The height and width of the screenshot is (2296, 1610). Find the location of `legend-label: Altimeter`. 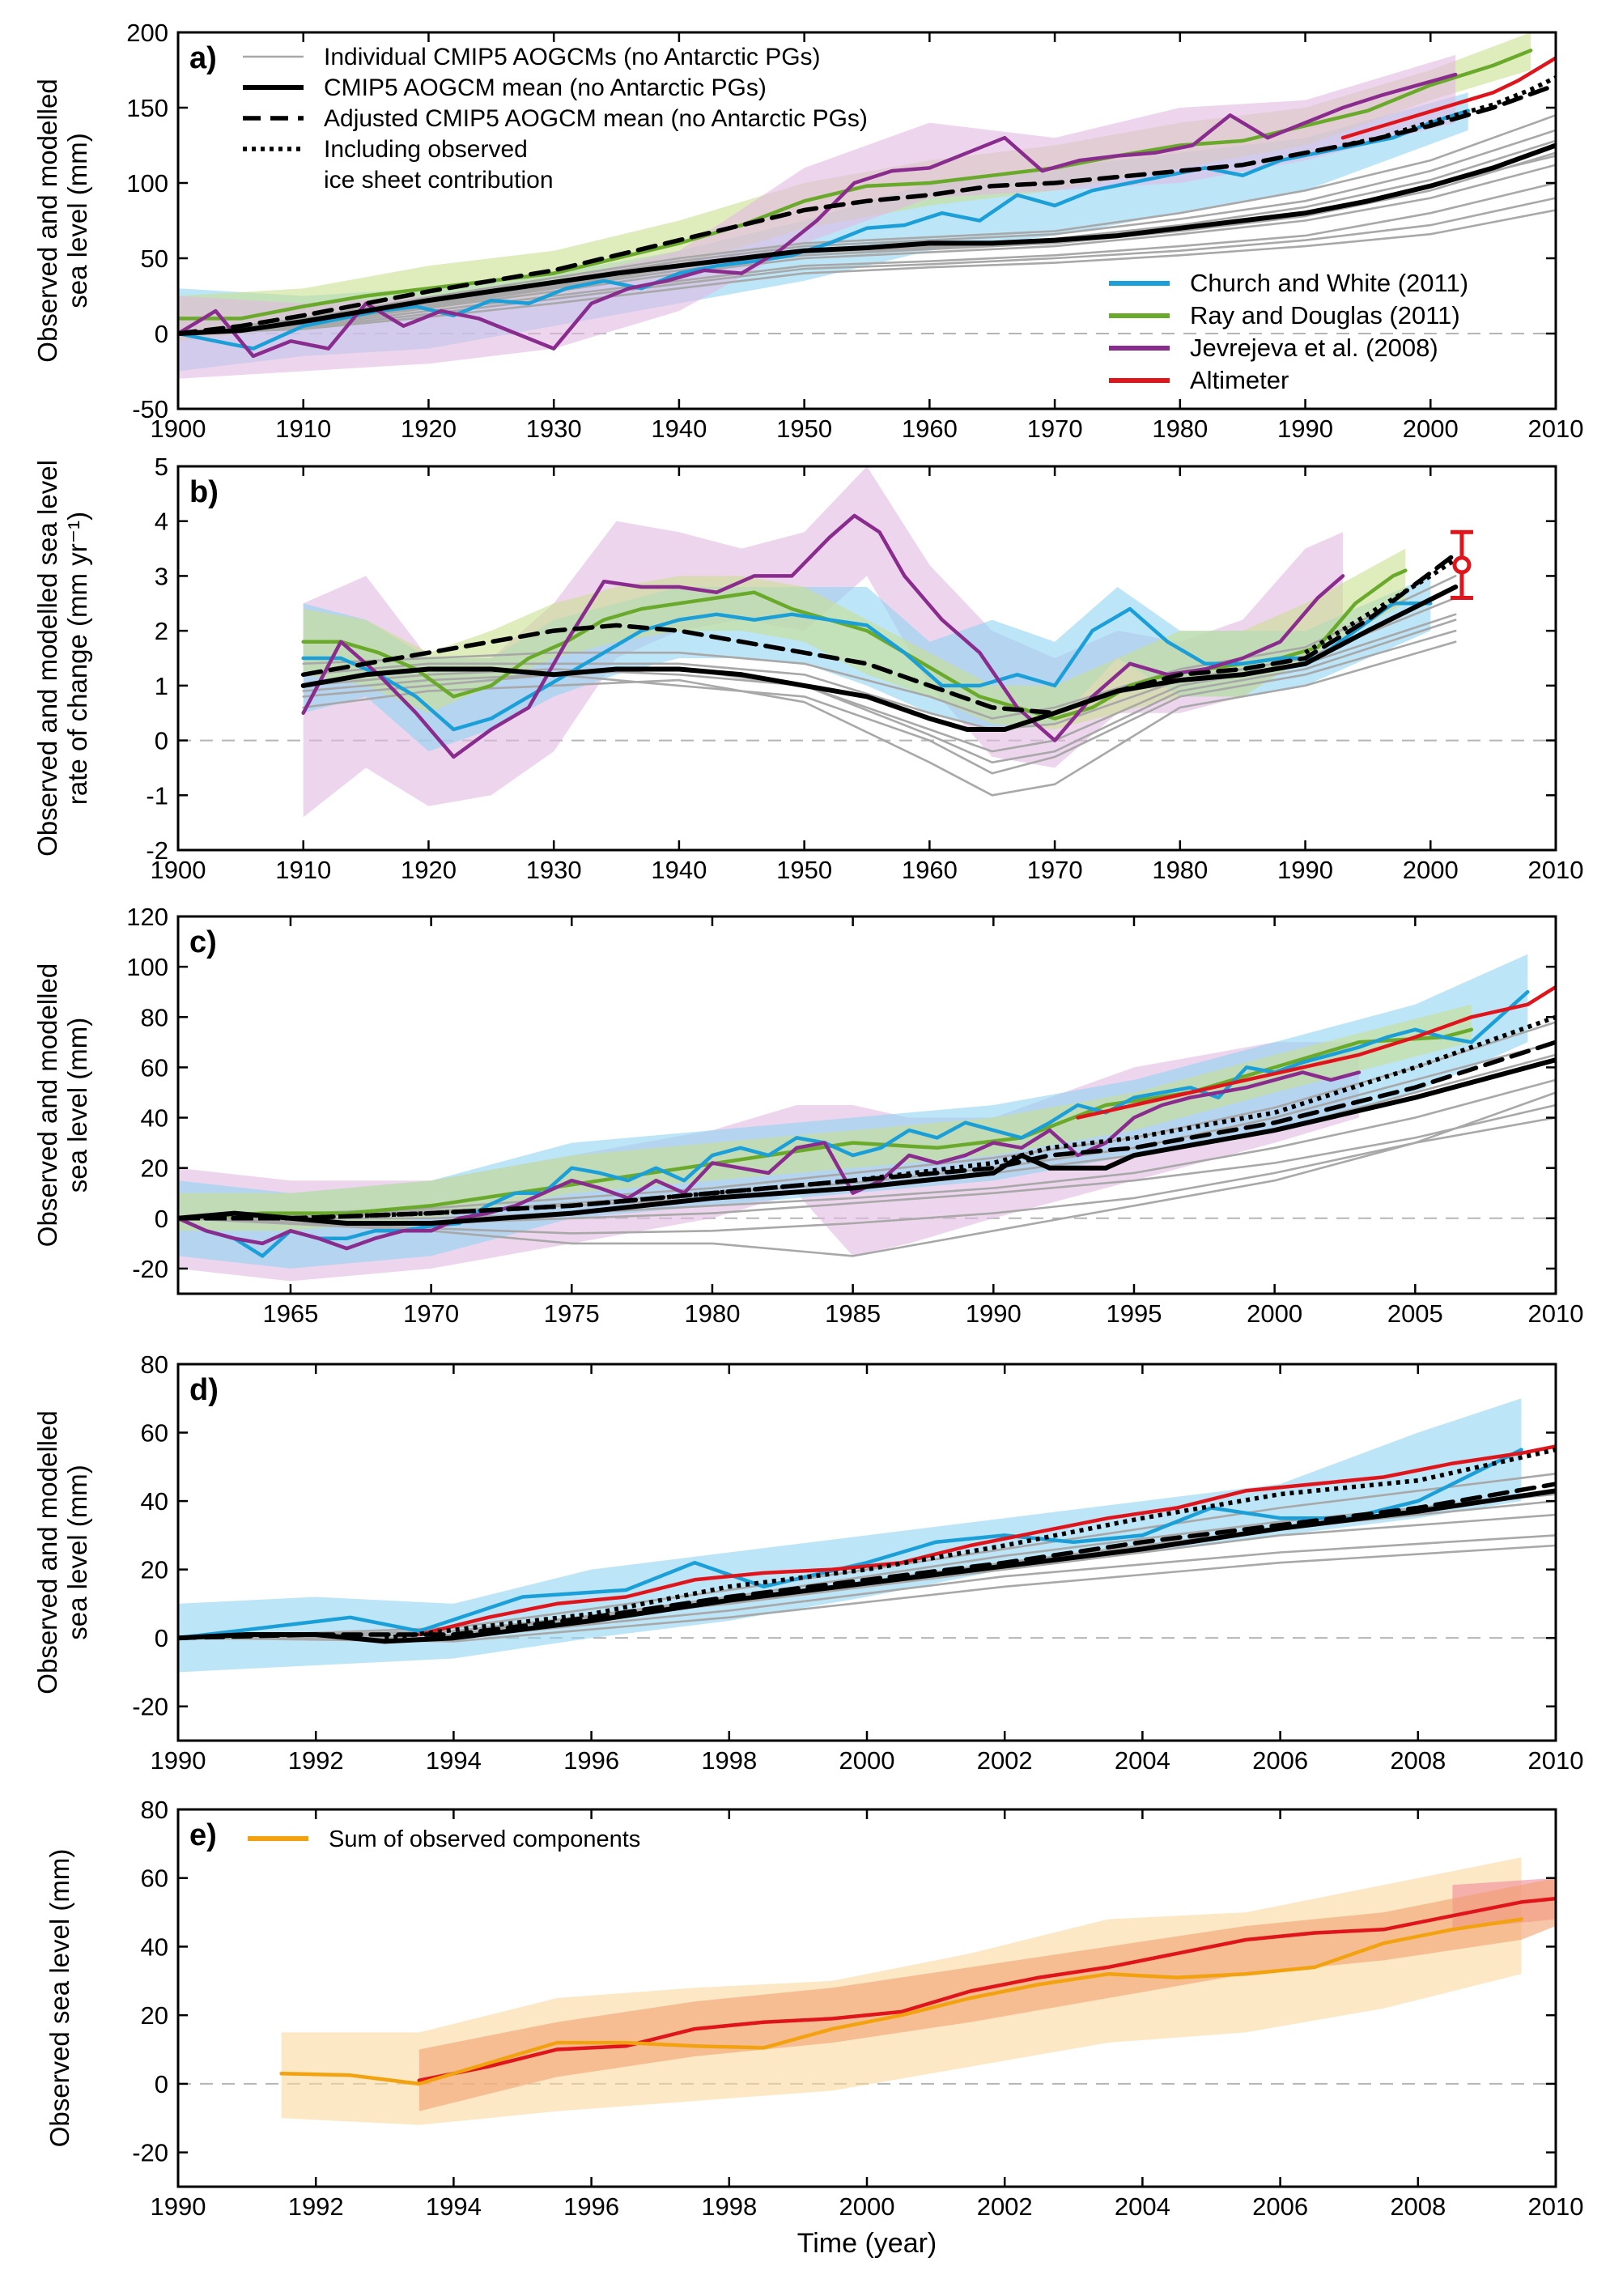

legend-label: Altimeter is located at coordinates (1240, 380).